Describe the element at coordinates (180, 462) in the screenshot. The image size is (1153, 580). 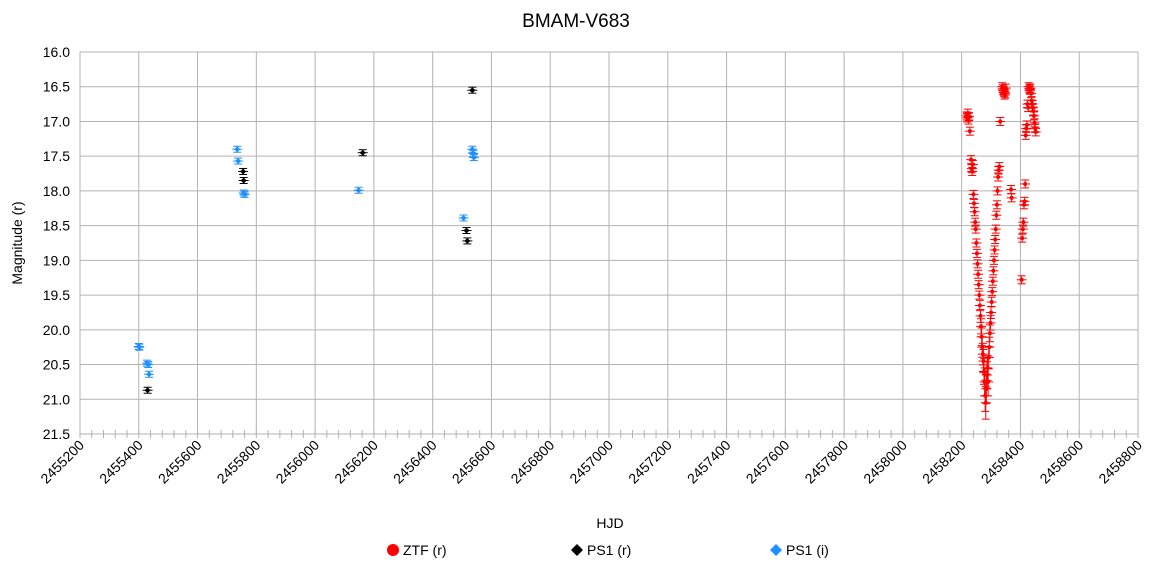
I see `x-tick-label: 2455600` at that location.